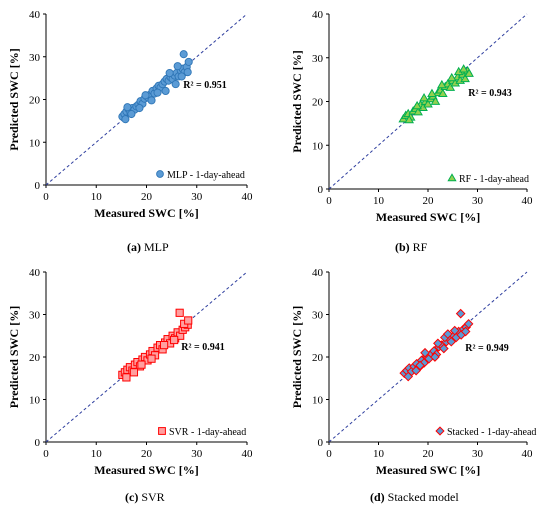  What do you see at coordinates (489, 93) in the screenshot?
I see `r2-annotation: R² = 0.943` at bounding box center [489, 93].